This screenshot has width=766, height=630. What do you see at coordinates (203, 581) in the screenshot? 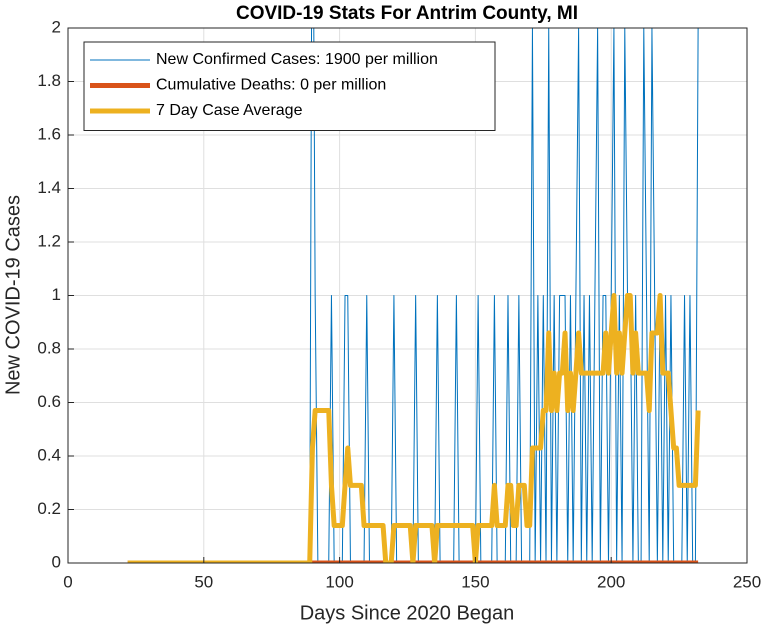
I see `x-tick-label: 50` at bounding box center [203, 581].